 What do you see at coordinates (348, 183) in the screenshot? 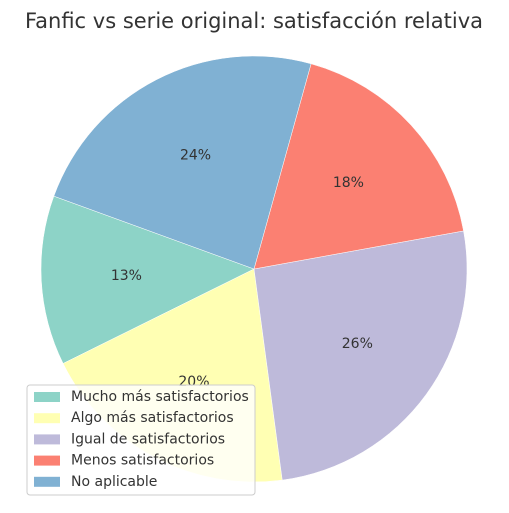
I see `slice-label-menos-satisfactorios: 18%` at bounding box center [348, 183].